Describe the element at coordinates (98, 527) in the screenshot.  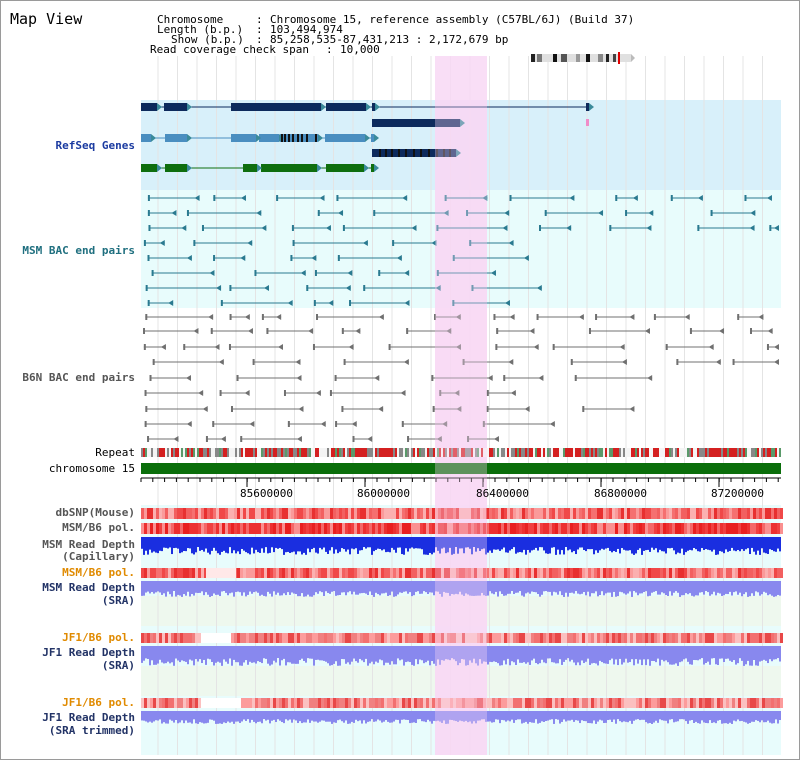
I see `track-label-msm-b6-pol-1: MSM/B6 pol.` at that location.